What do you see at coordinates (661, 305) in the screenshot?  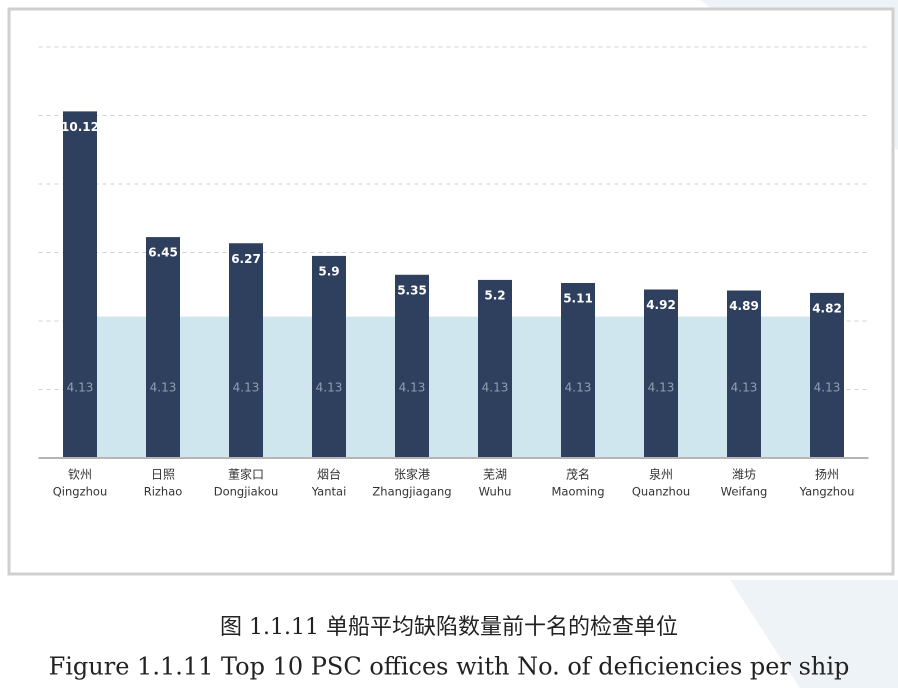 I see `value-label: 4.92` at bounding box center [661, 305].